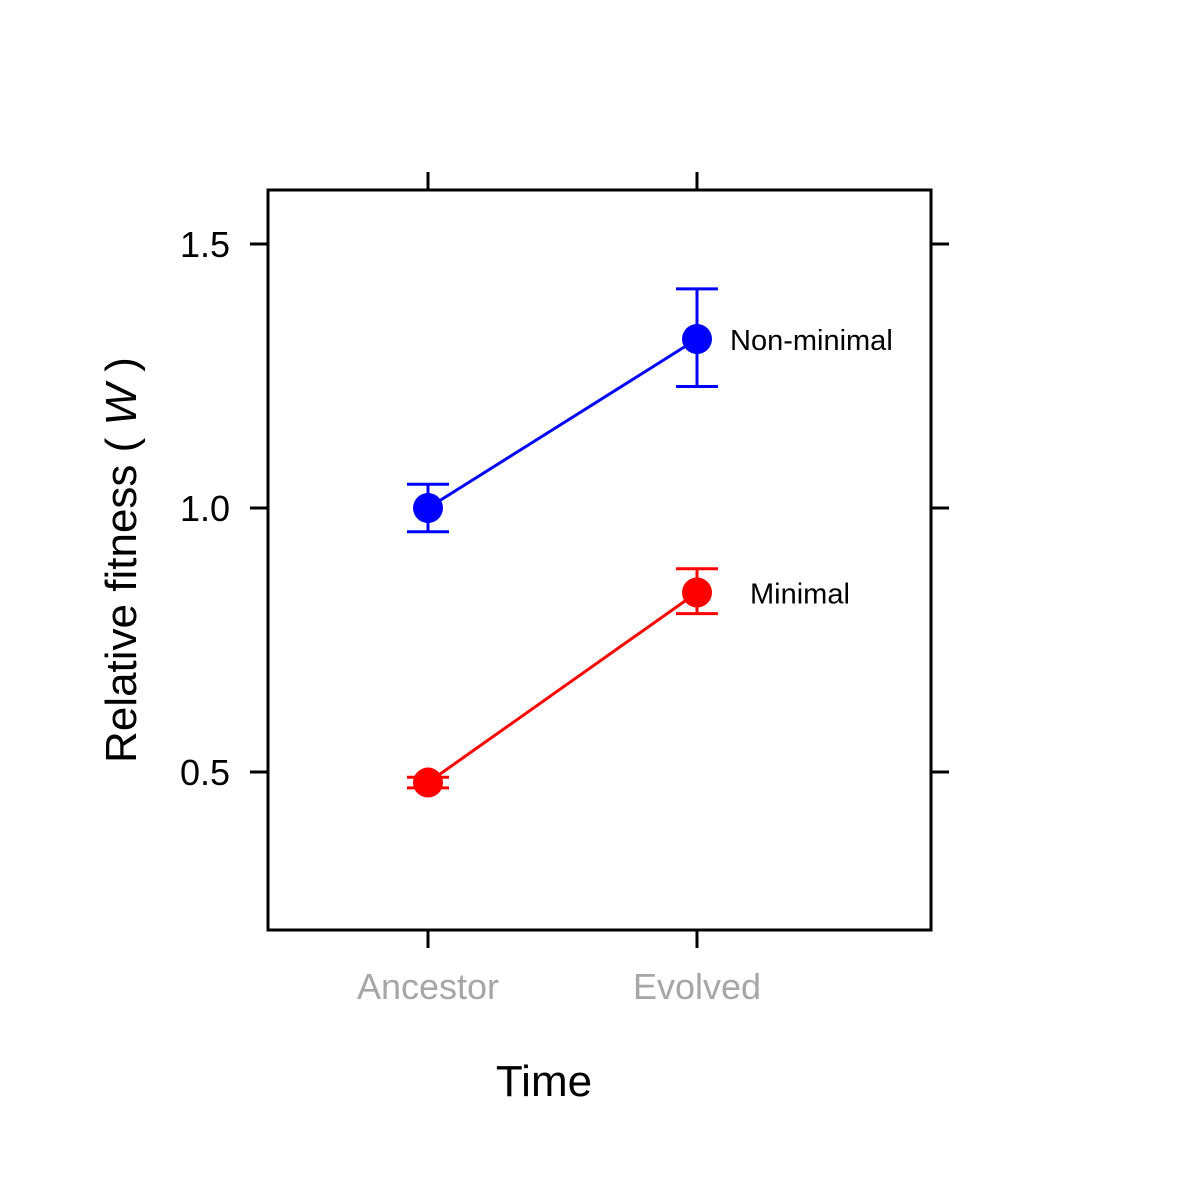  I want to click on y-axis-title: Relative fitness ( W ), so click(121, 560).